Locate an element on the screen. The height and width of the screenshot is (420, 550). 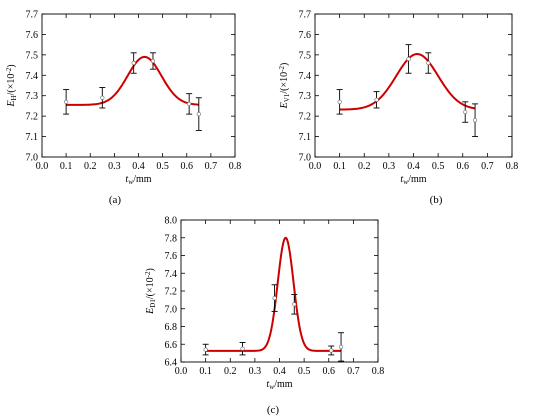
y-tick-label: 8.0 is located at coordinates (171, 221).